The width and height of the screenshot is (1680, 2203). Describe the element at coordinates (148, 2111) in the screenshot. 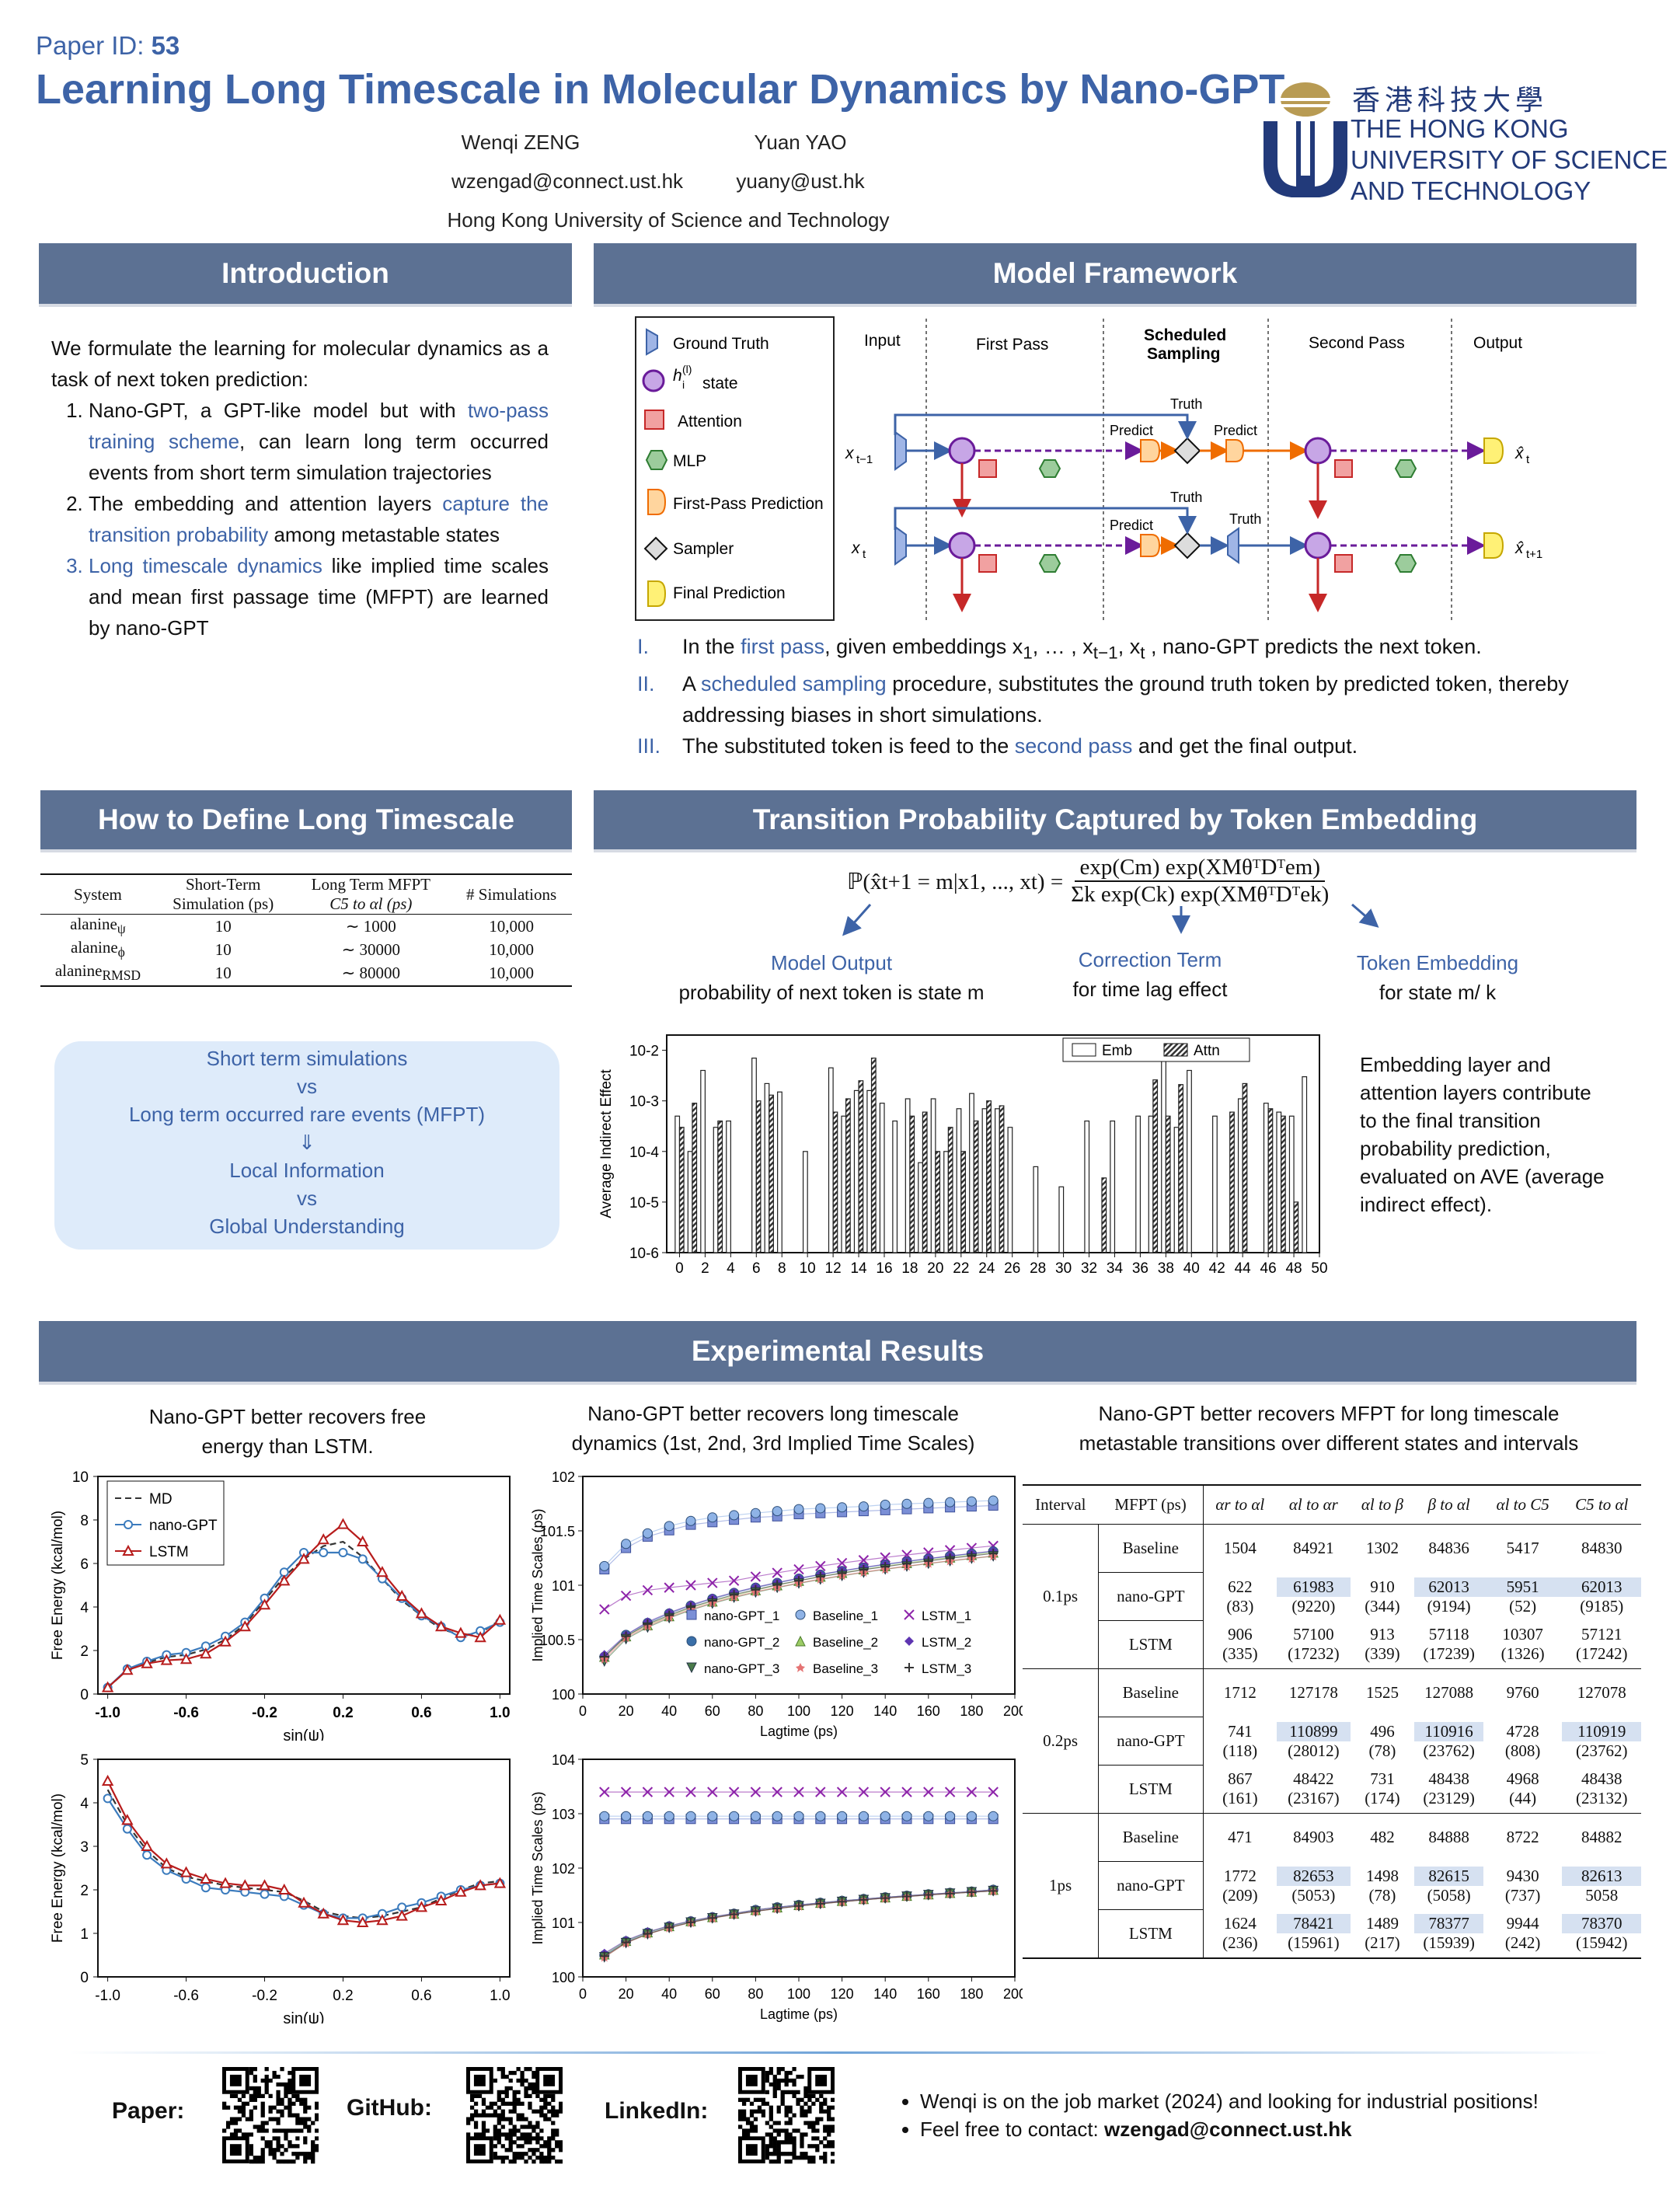

I see `paper-label: Paper:` at that location.